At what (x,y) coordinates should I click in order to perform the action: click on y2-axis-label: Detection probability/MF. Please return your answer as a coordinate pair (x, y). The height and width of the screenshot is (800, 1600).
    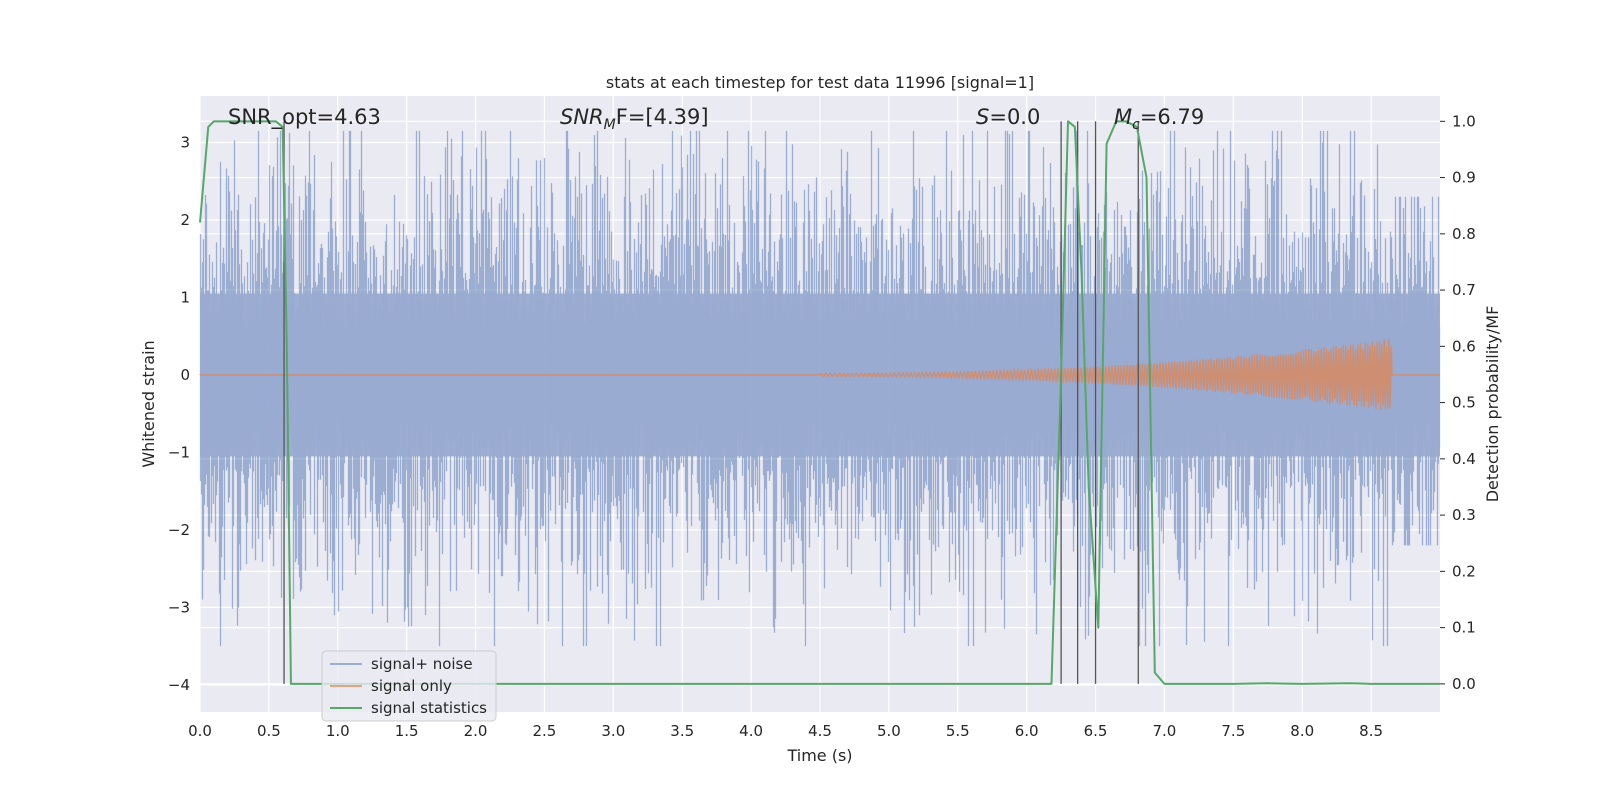
    Looking at the image, I should click on (1492, 404).